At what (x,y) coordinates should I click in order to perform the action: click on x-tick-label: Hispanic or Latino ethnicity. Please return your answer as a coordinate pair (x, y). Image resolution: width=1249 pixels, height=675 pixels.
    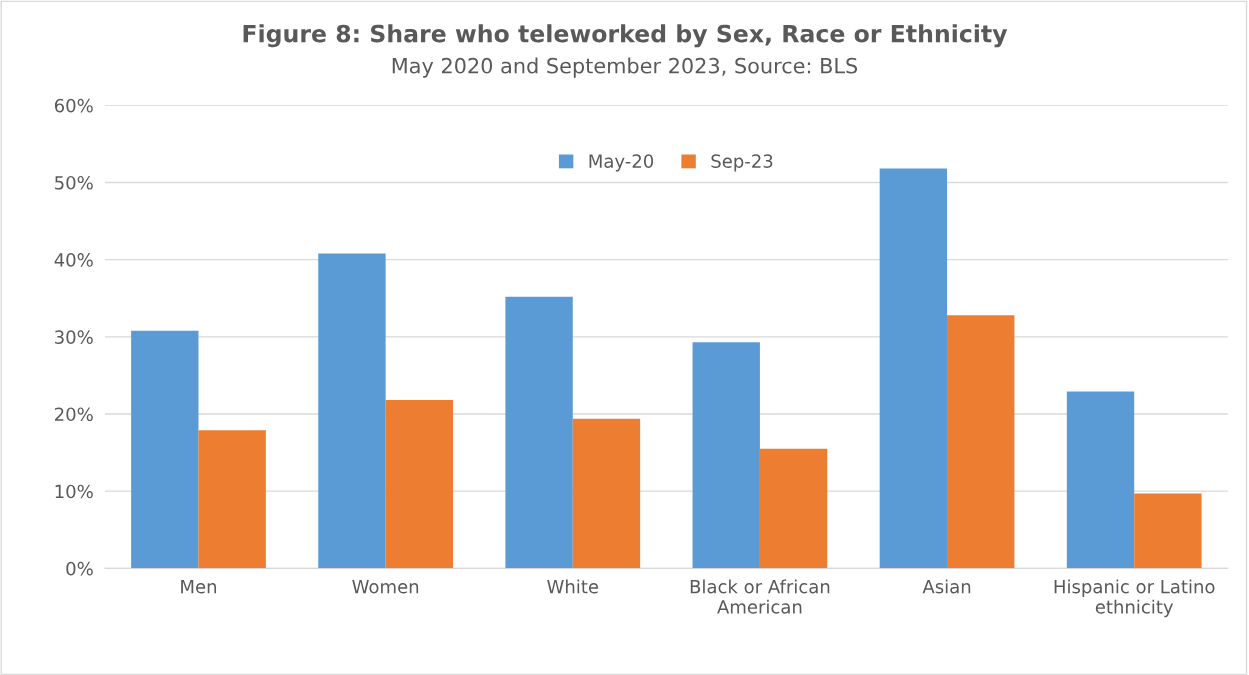
    Looking at the image, I should click on (1134, 598).